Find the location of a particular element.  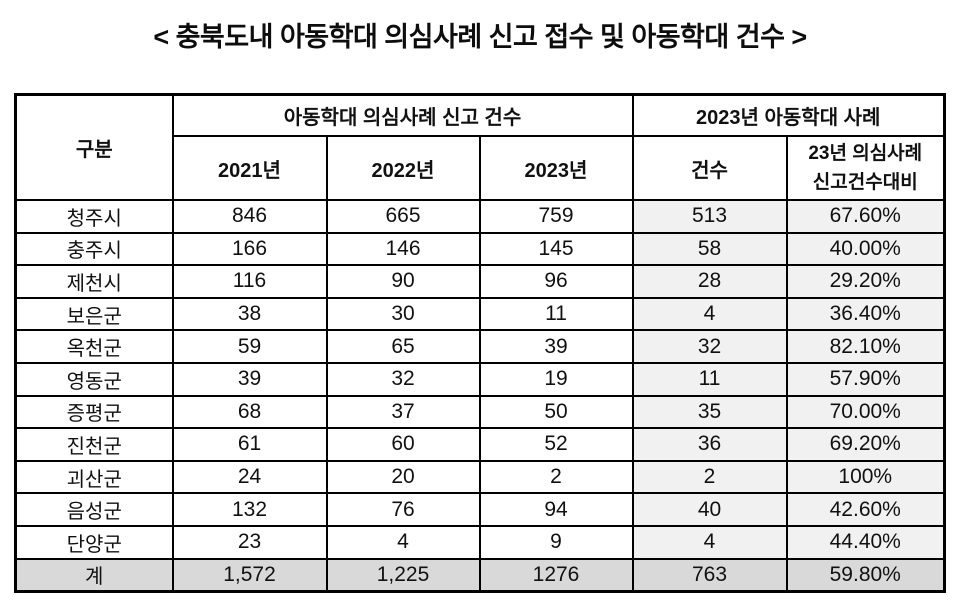

value-2022-cell: 665 is located at coordinates (403, 216).